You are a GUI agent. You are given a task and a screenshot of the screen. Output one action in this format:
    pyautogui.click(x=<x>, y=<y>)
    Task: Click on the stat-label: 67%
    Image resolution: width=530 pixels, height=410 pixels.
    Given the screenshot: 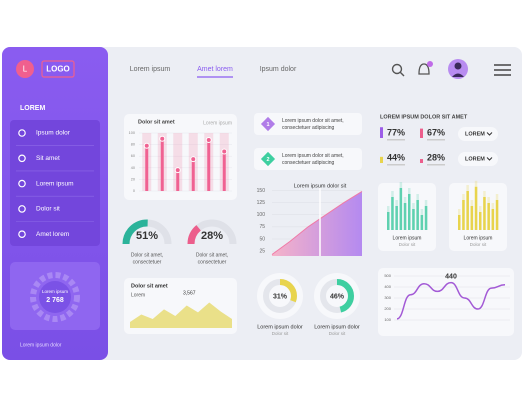 What is the action you would take?
    pyautogui.click(x=436, y=132)
    